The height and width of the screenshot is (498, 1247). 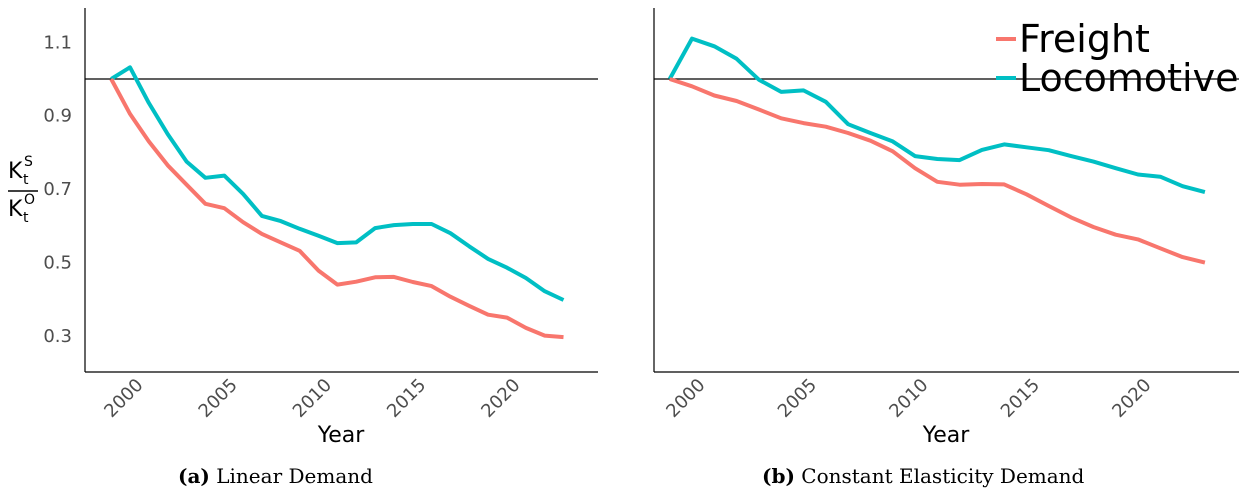 I want to click on y-ticks: 0.3 0.5 0.7 0.9 1.1, so click(x=57, y=189).